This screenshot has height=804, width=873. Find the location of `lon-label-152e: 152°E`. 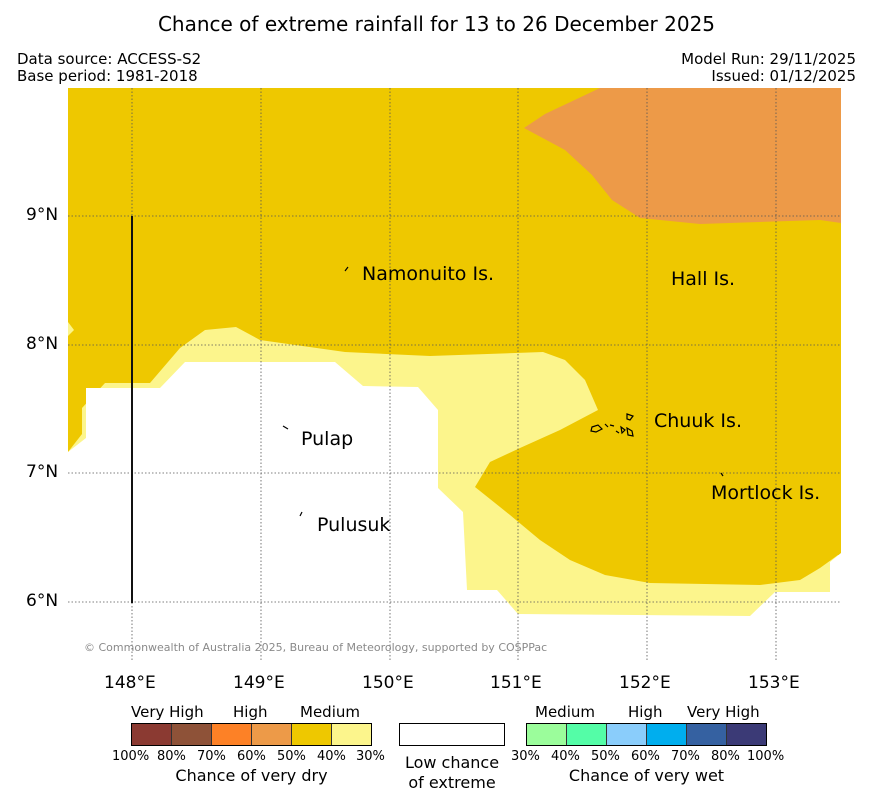

lon-label-152e: 152°E is located at coordinates (645, 683).